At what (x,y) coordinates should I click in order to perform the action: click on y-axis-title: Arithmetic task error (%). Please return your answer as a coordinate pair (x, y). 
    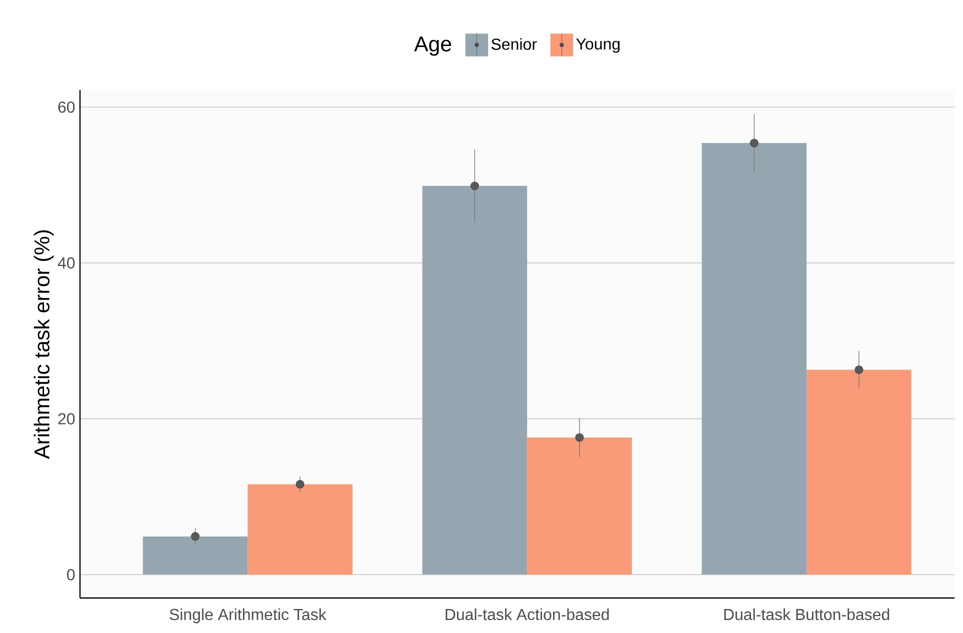
    Looking at the image, I should click on (44, 344).